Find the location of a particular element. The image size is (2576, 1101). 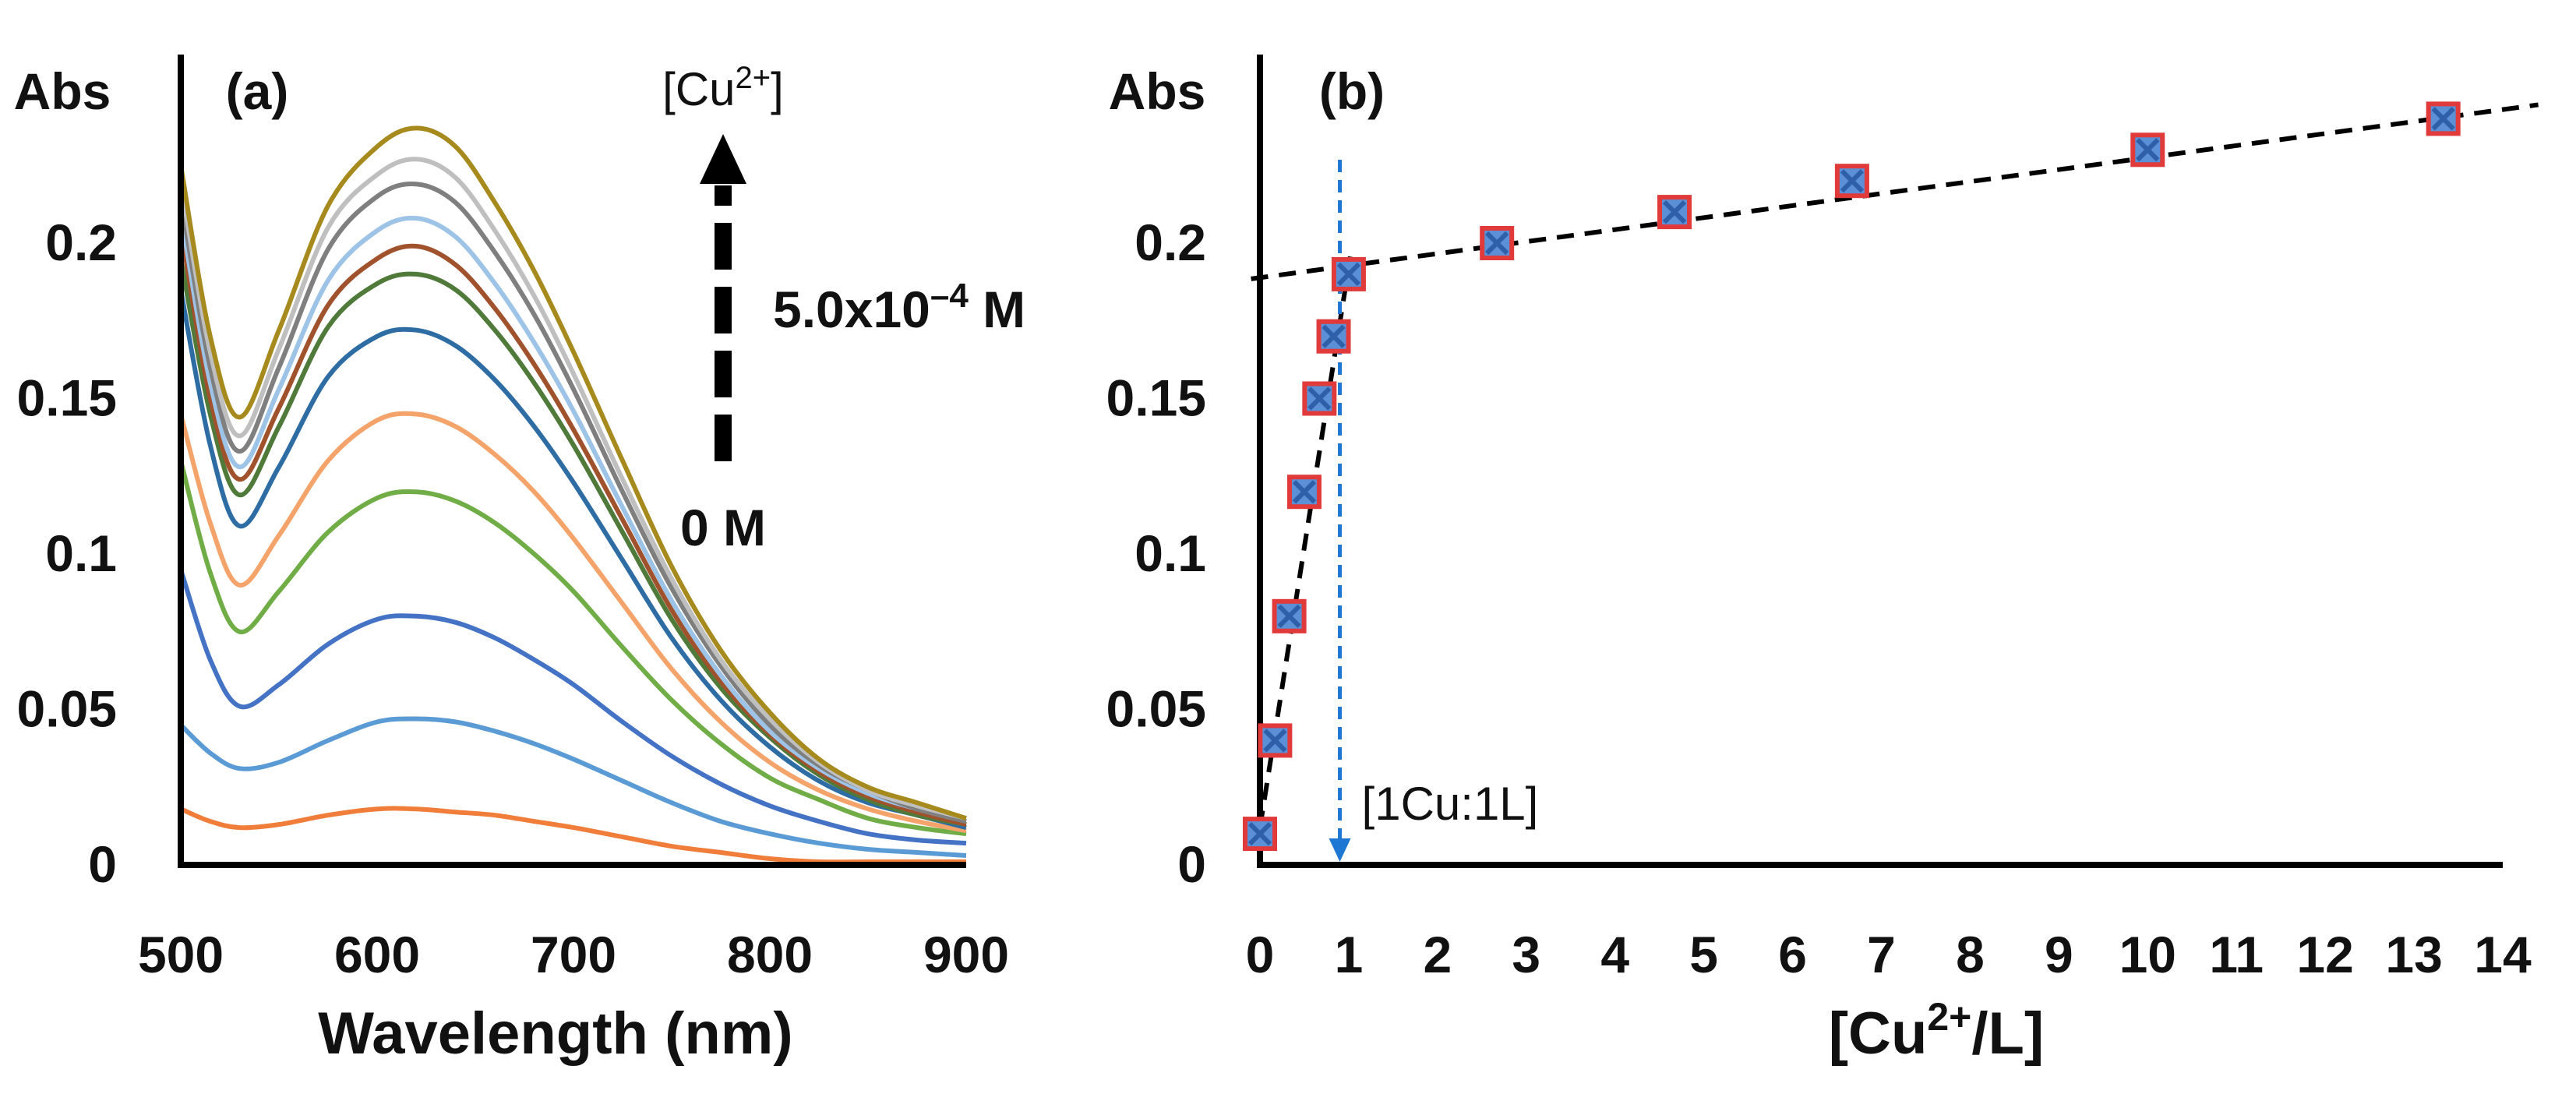

x-tick-label: 900 is located at coordinates (966, 954).